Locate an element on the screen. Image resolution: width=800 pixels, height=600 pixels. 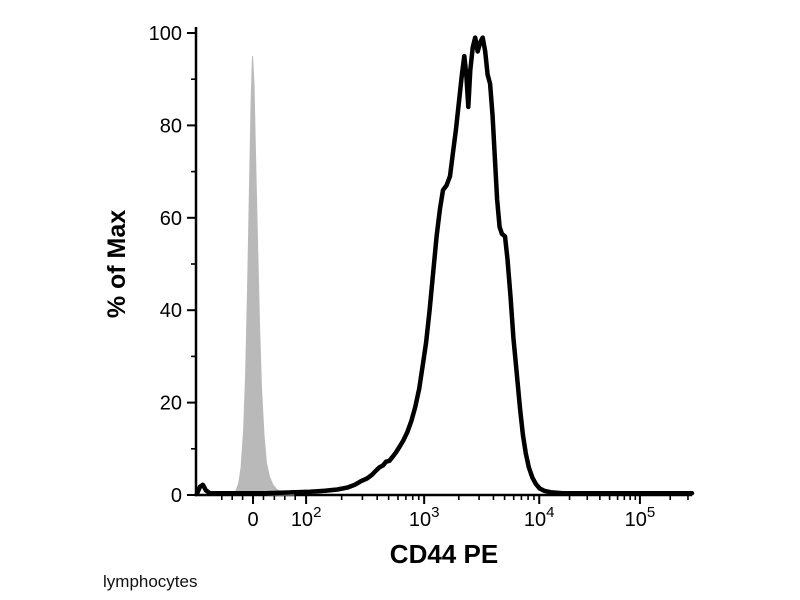
x-axis-ticks: 0 10² 10³ 10⁴ 10⁵ is located at coordinates (454, 513).